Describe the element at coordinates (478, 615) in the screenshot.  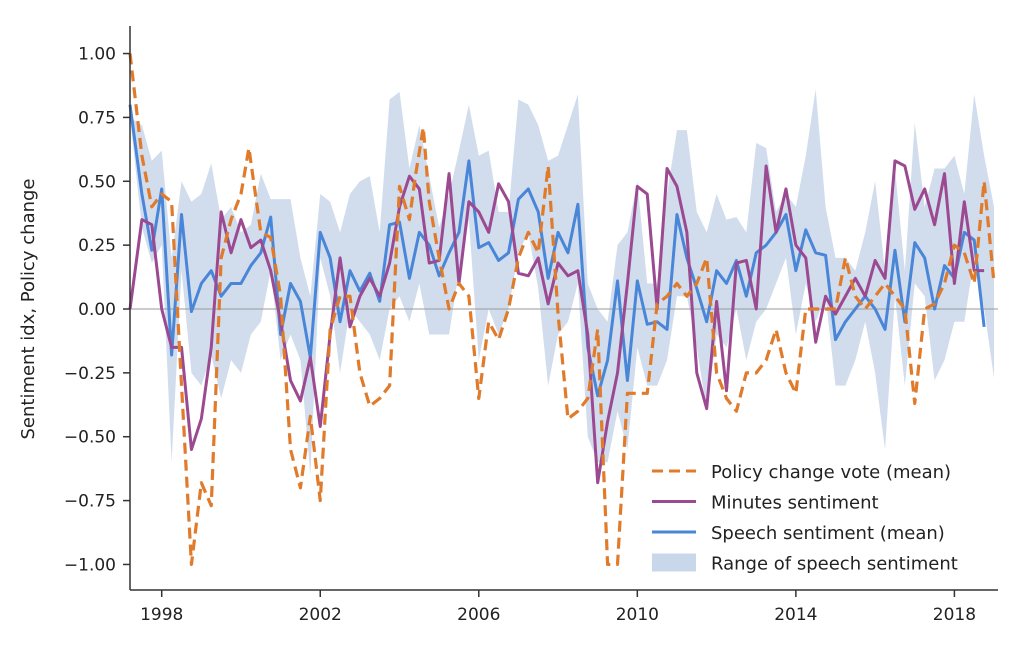
I see `x-tick-label: 2006` at that location.